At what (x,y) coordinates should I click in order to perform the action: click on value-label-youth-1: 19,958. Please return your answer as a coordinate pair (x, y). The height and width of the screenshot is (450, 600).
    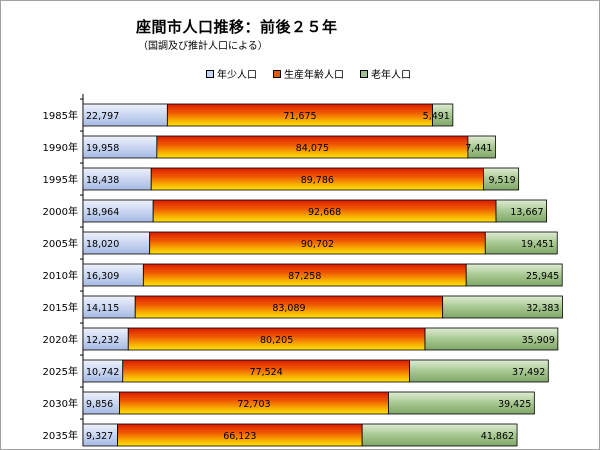
    Looking at the image, I should click on (102, 148).